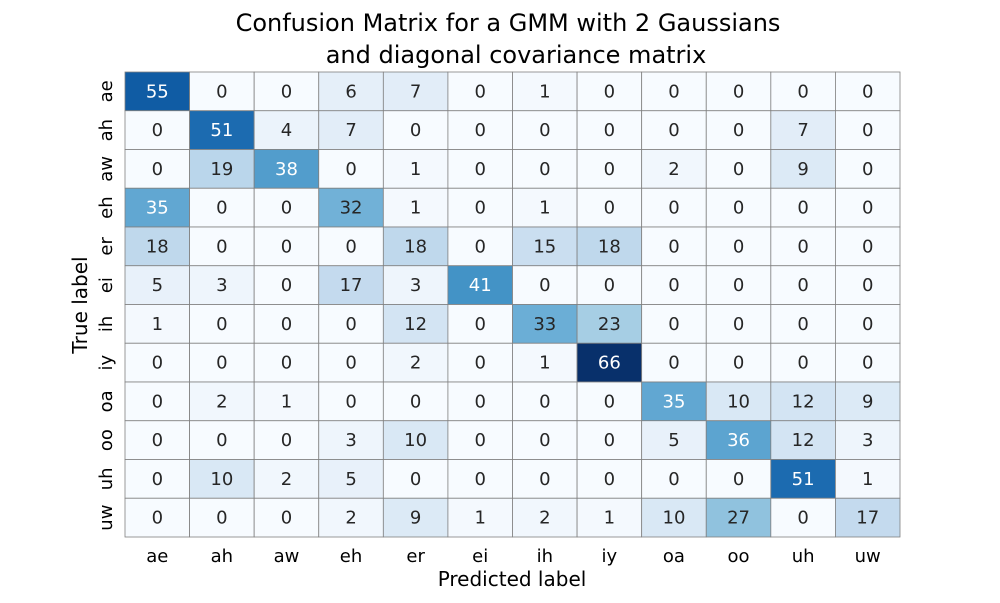  What do you see at coordinates (803, 556) in the screenshot?
I see `x-tick-label: uh` at bounding box center [803, 556].